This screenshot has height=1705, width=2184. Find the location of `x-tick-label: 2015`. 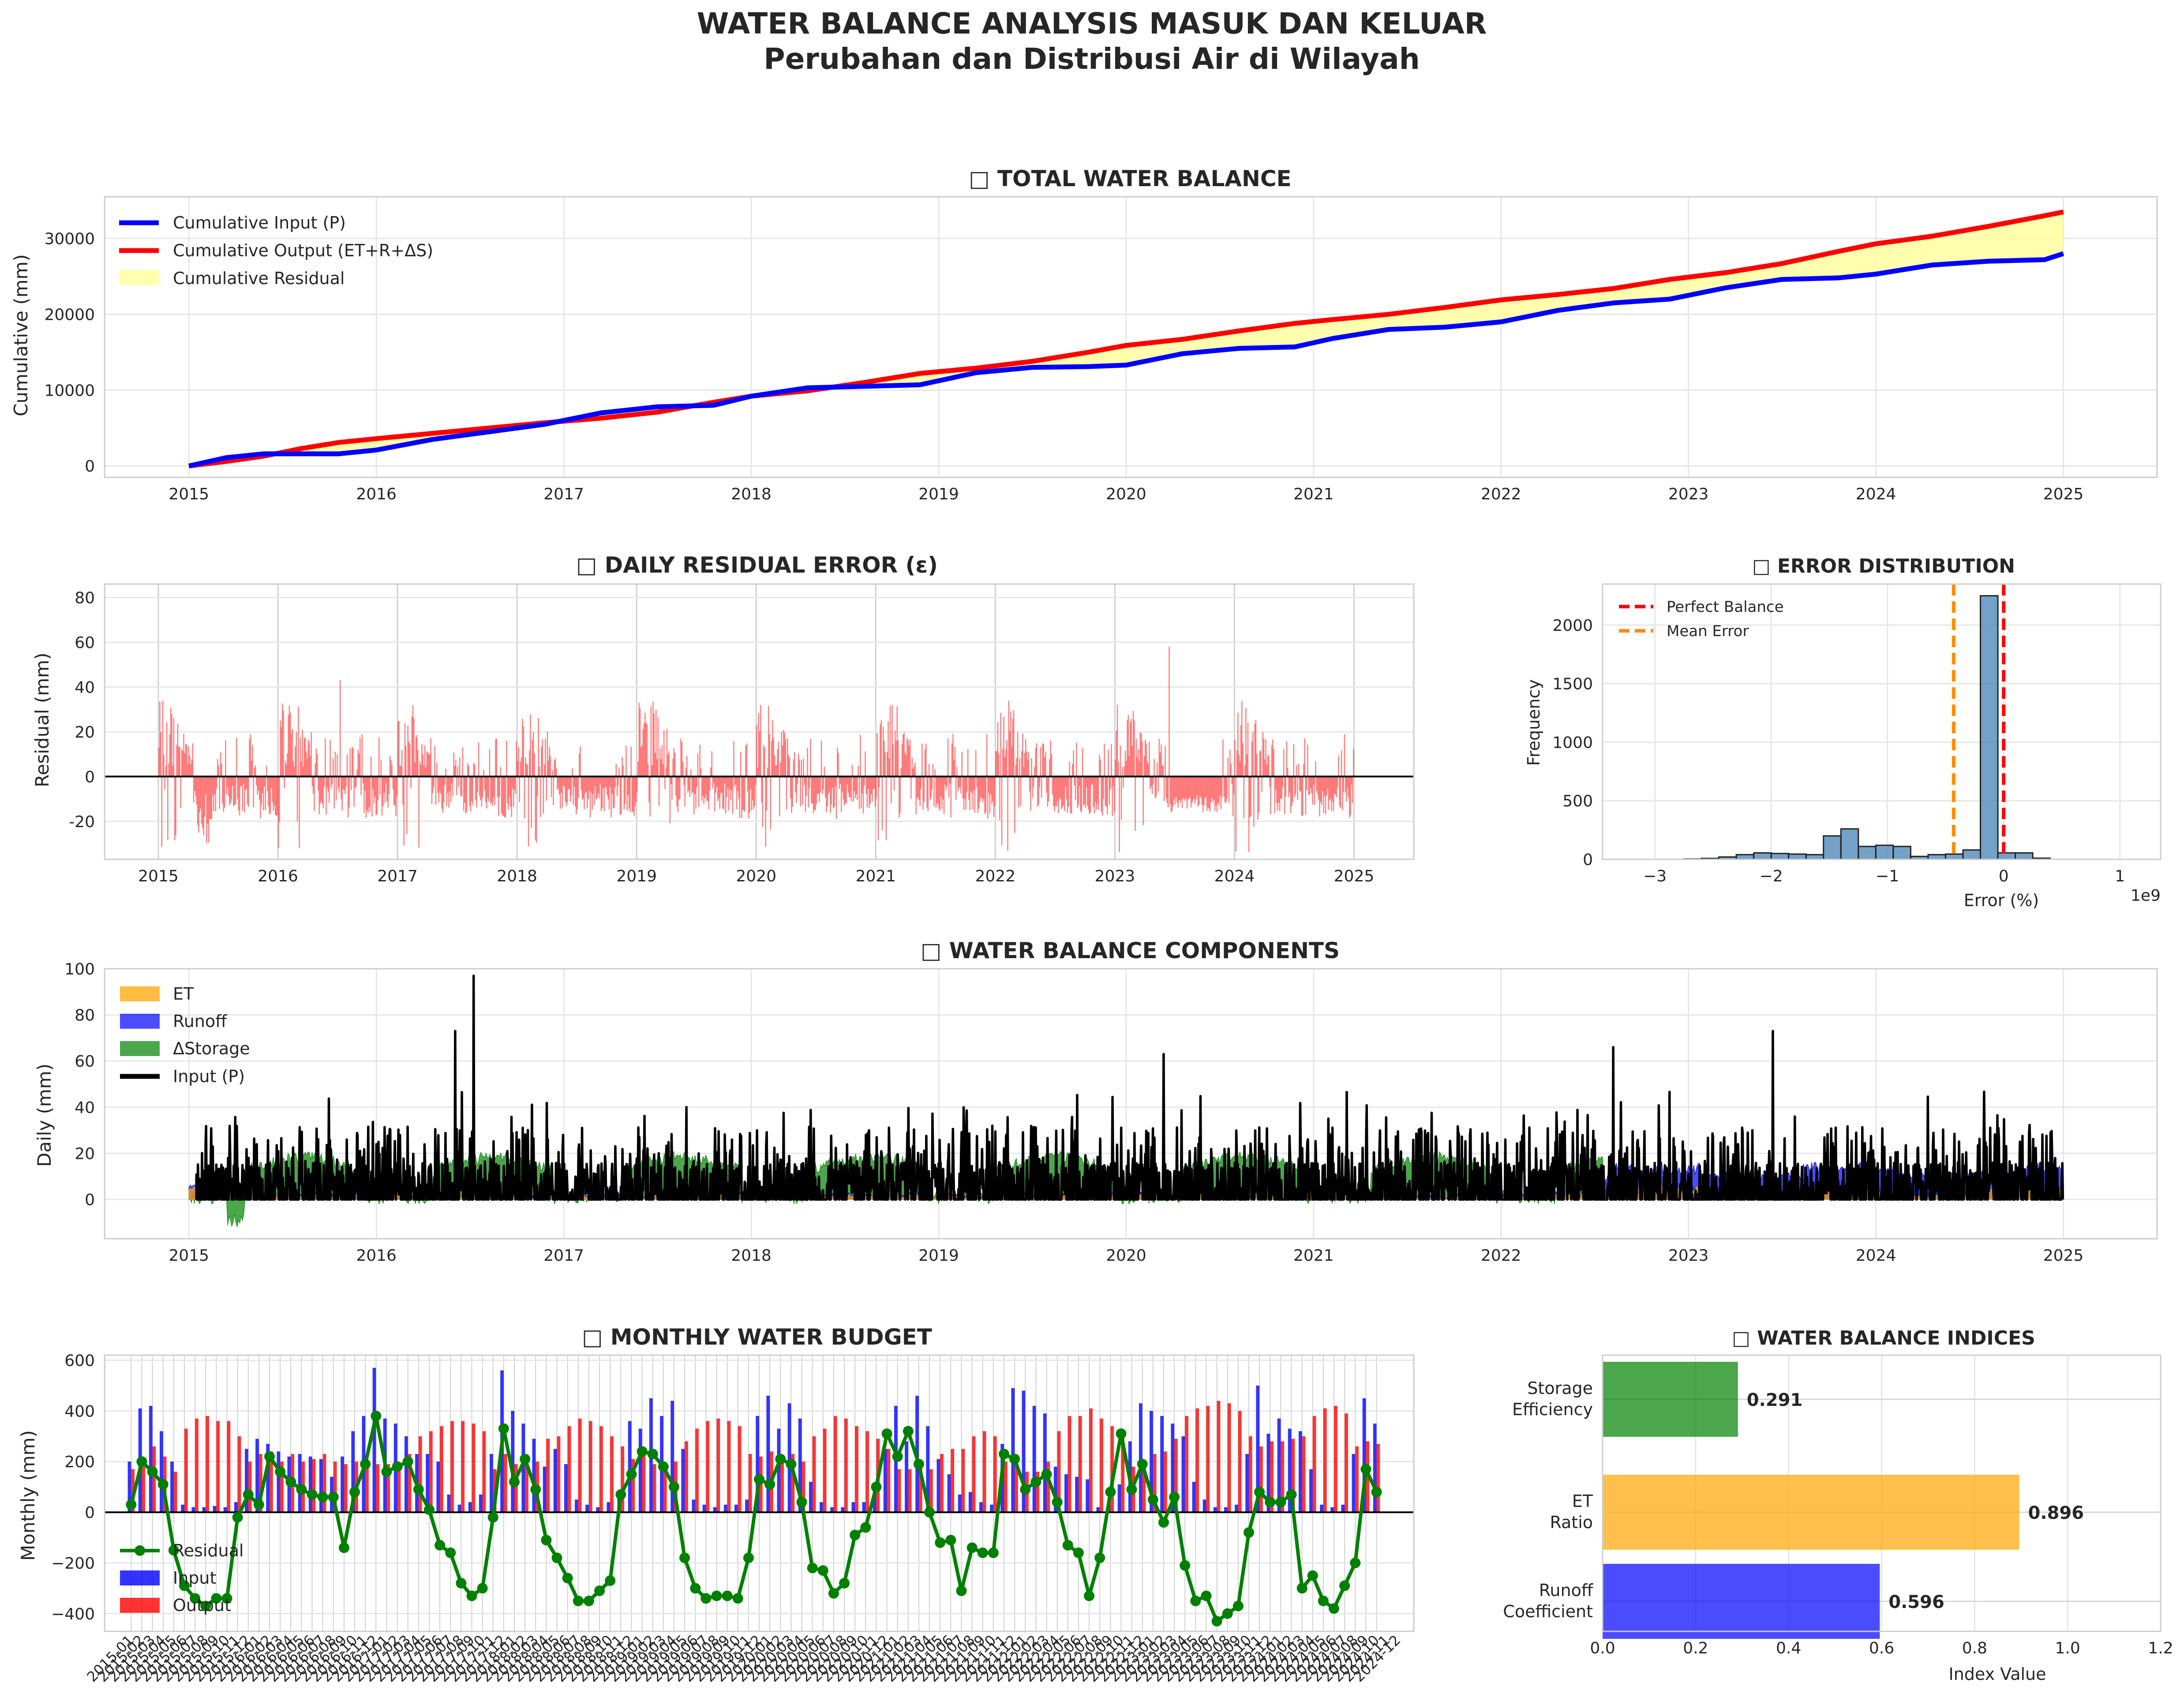

x-tick-label: 2015 is located at coordinates (189, 1256).